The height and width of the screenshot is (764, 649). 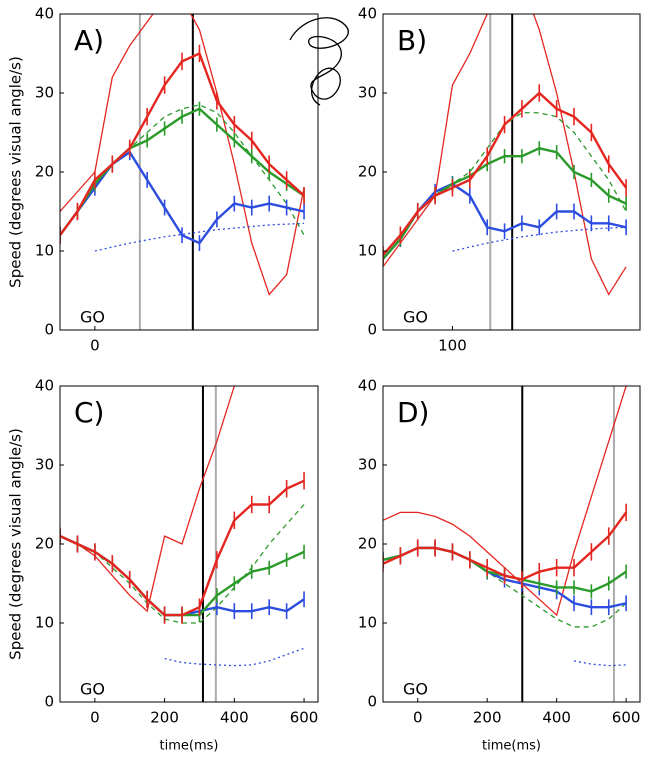 I want to click on panel-label: C), so click(x=89, y=412).